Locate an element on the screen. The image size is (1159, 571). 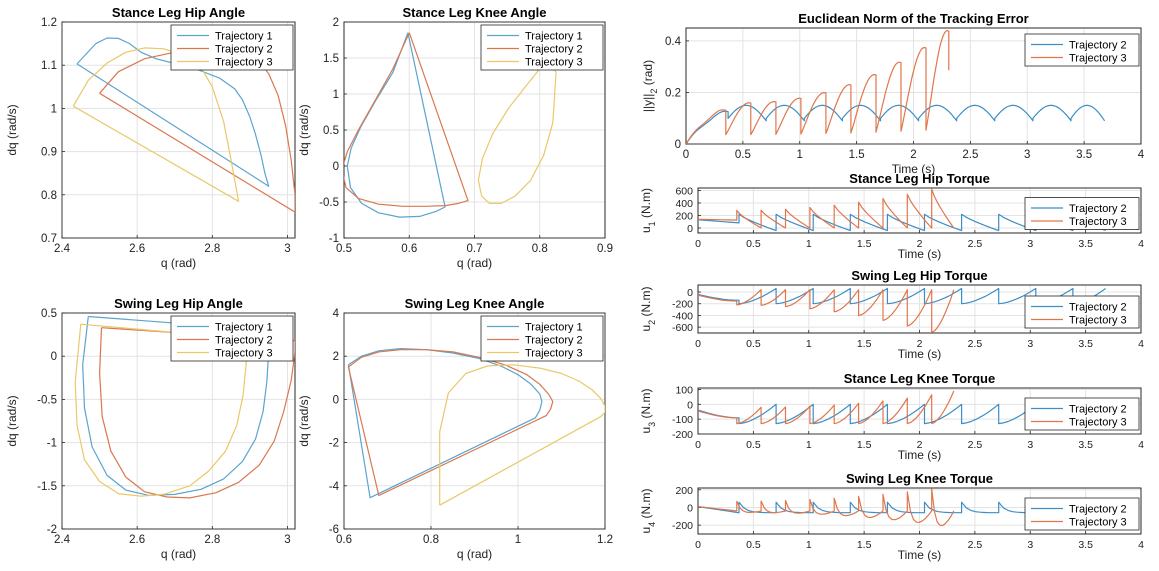
chart-title: Stance Leg Knee Angle is located at coordinates (475, 12).